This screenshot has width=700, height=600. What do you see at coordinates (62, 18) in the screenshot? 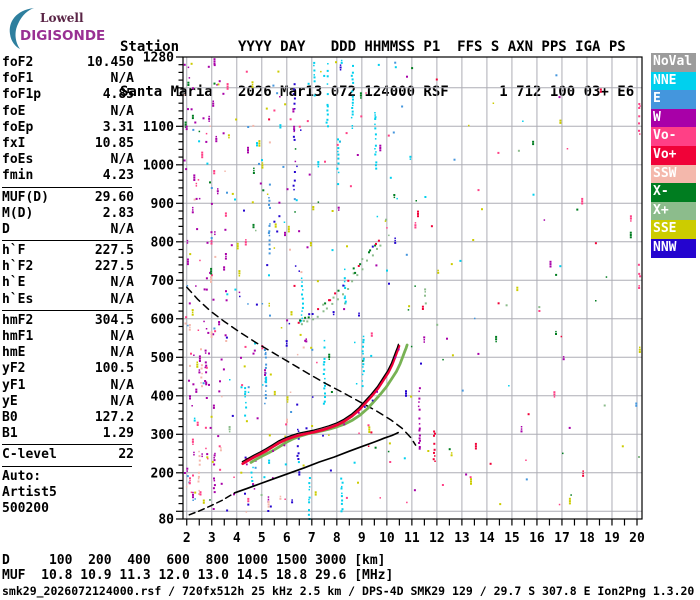
I see `logo-line1: Lowell` at bounding box center [62, 18].